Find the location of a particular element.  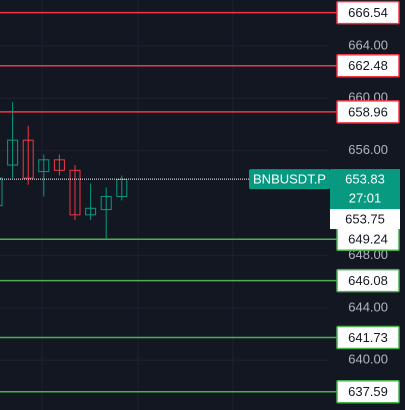

level-label: 662.48 is located at coordinates (368, 65).